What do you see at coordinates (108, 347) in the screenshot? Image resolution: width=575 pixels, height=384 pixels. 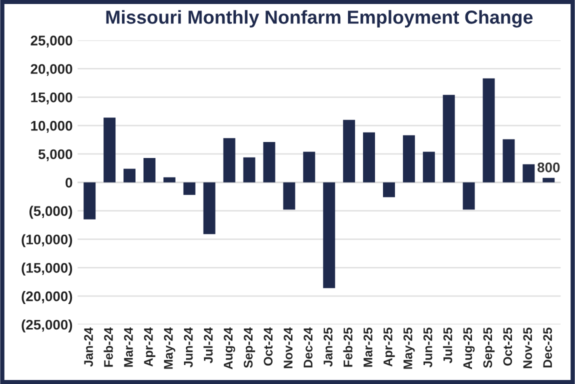 I see `x-tick-label: Feb-24` at bounding box center [108, 347].